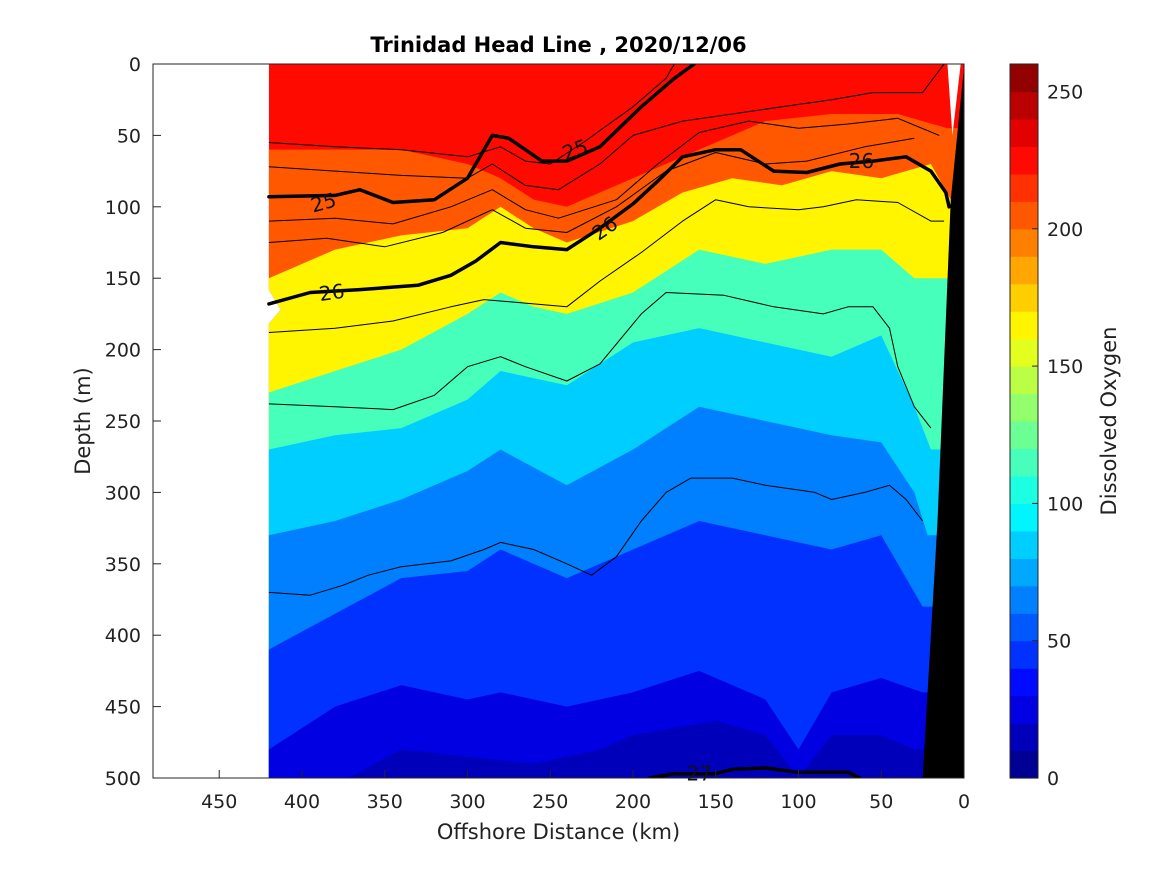 The width and height of the screenshot is (1167, 875). Describe the element at coordinates (558, 832) in the screenshot. I see `x-axis-label: Offshore Distance (km)` at that location.